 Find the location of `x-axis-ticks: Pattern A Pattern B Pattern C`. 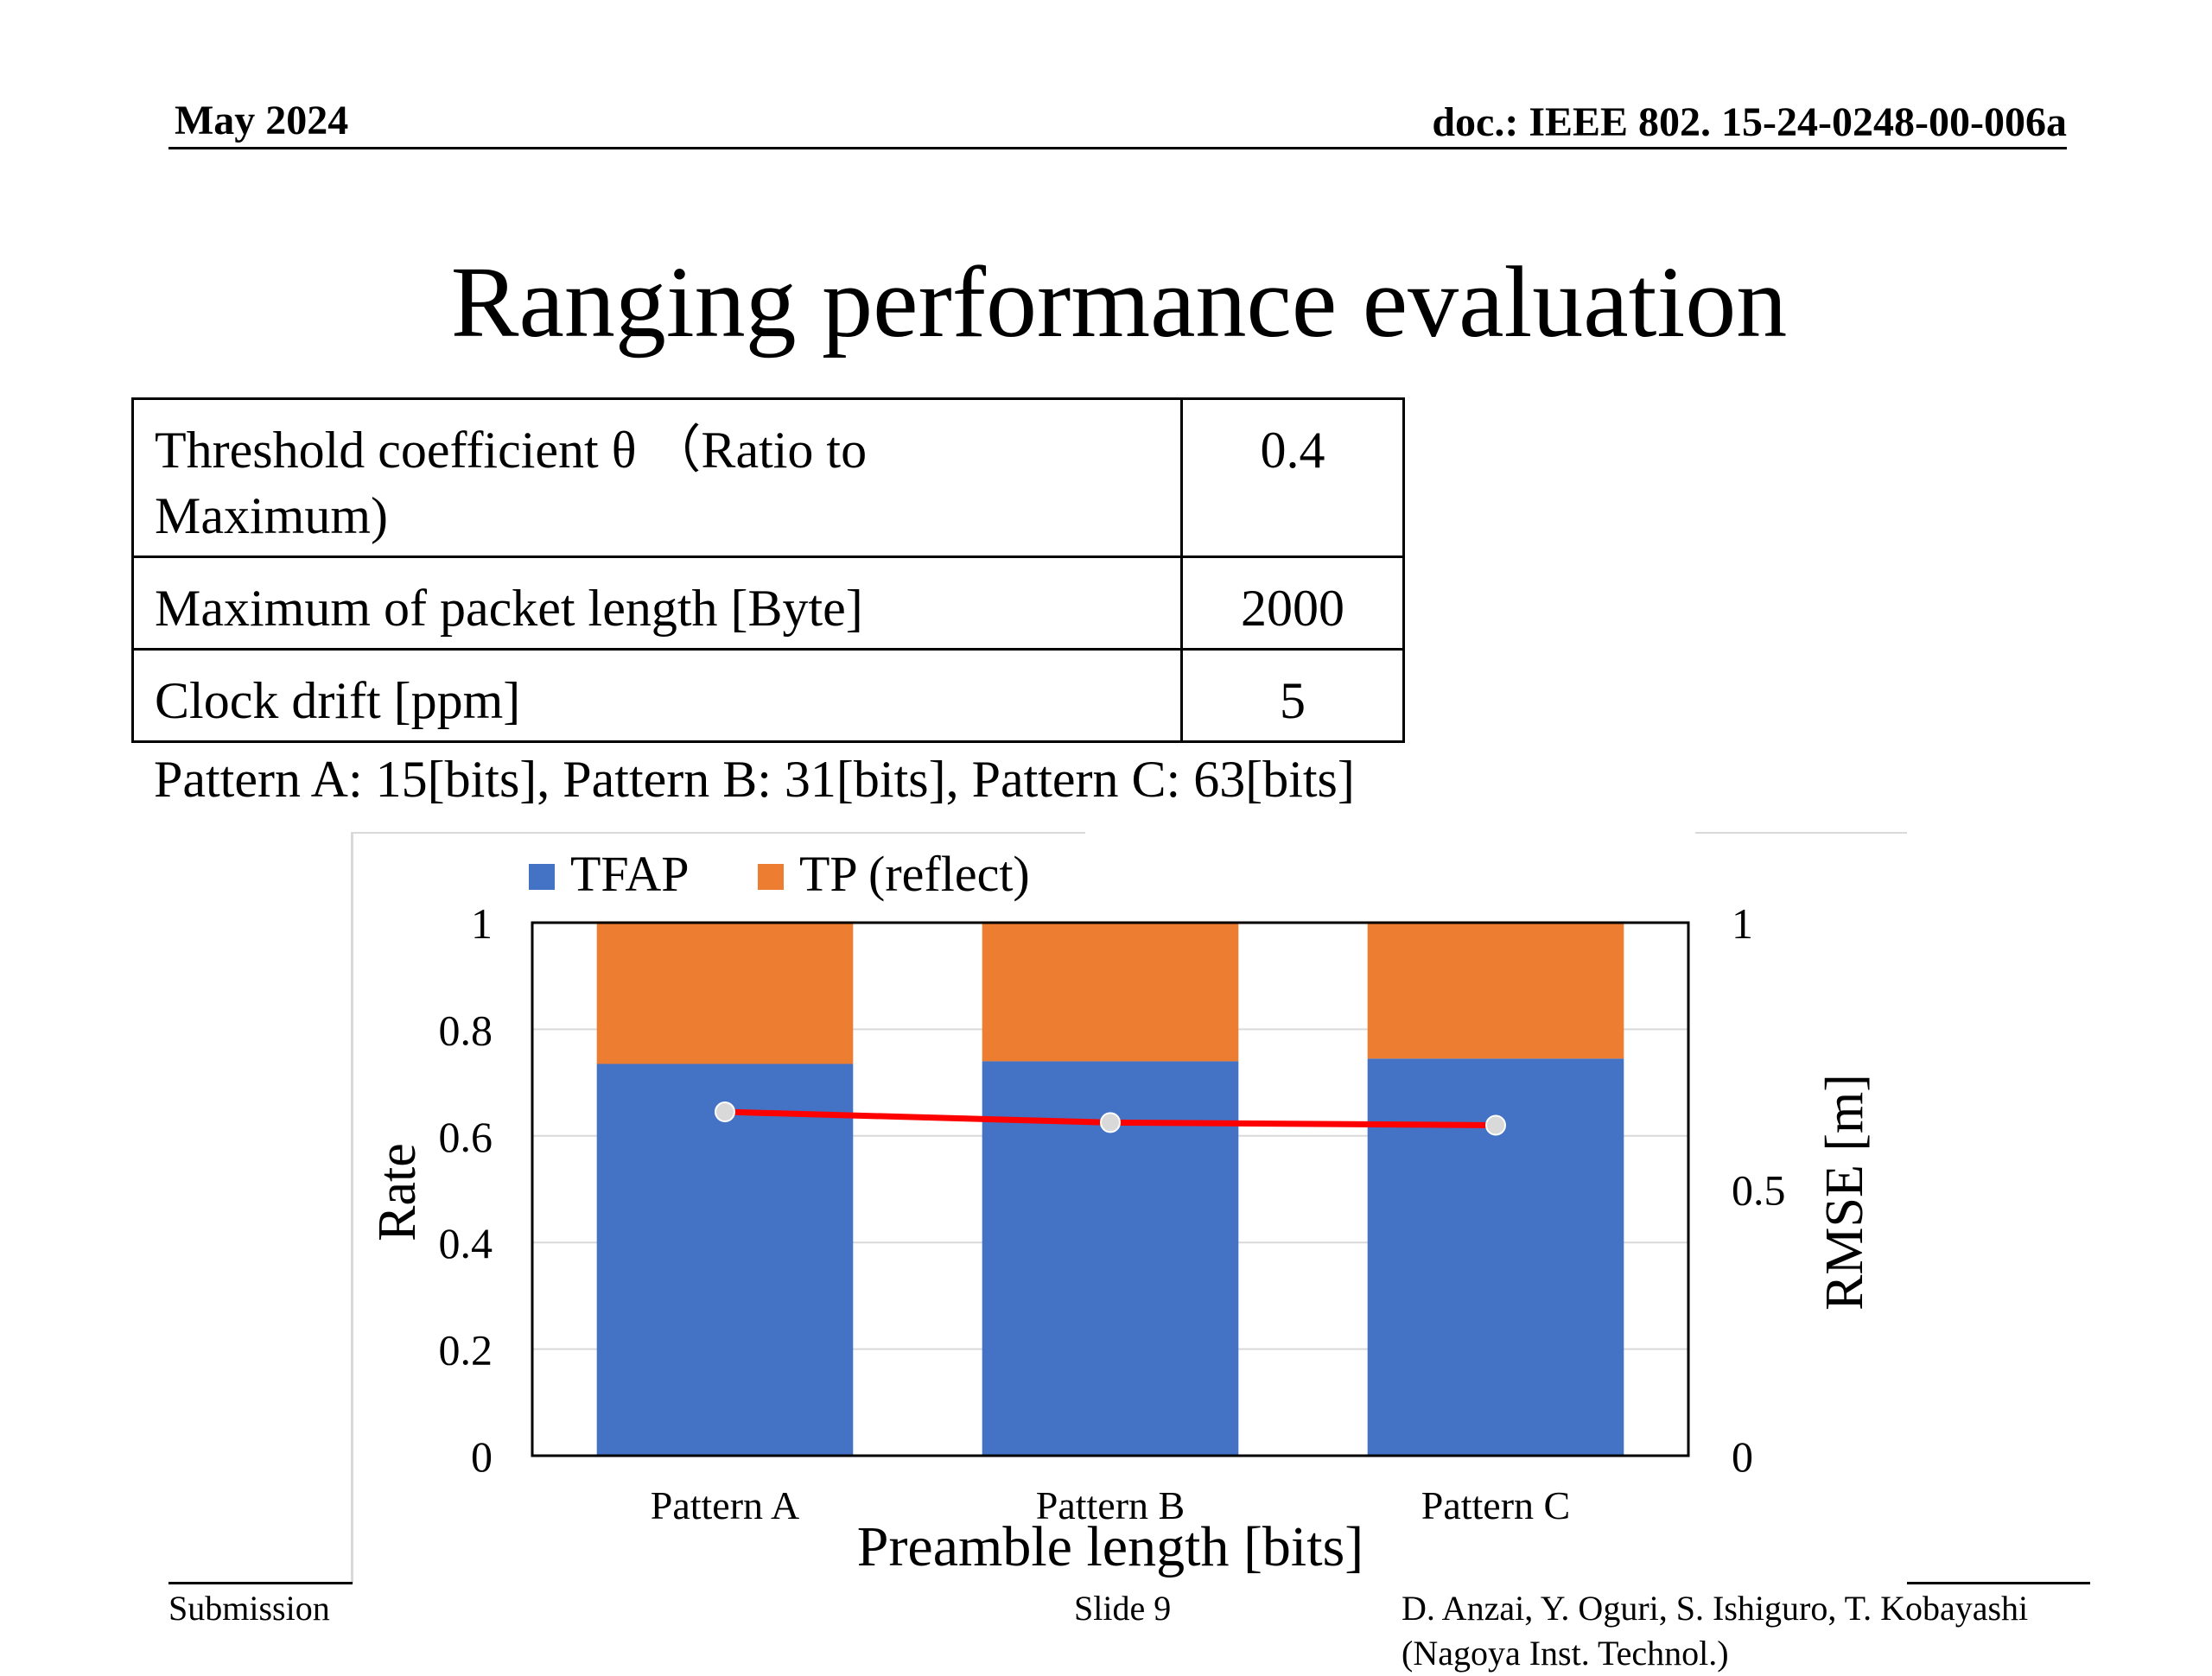

x-axis-ticks: Pattern A Pattern B Pattern C is located at coordinates (1110, 1505).